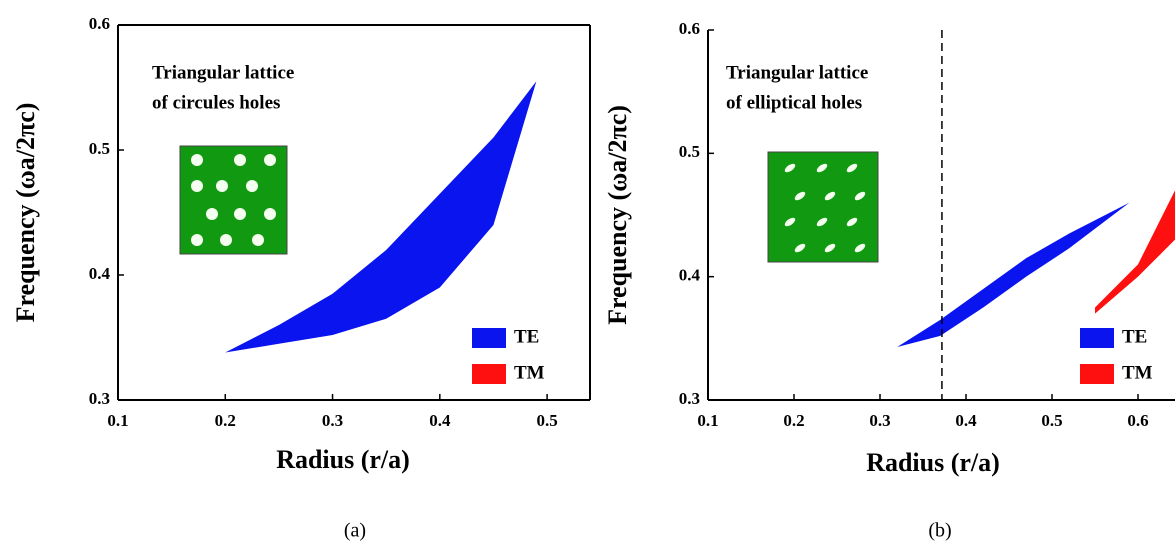  I want to click on inset-b, so click(823, 207).